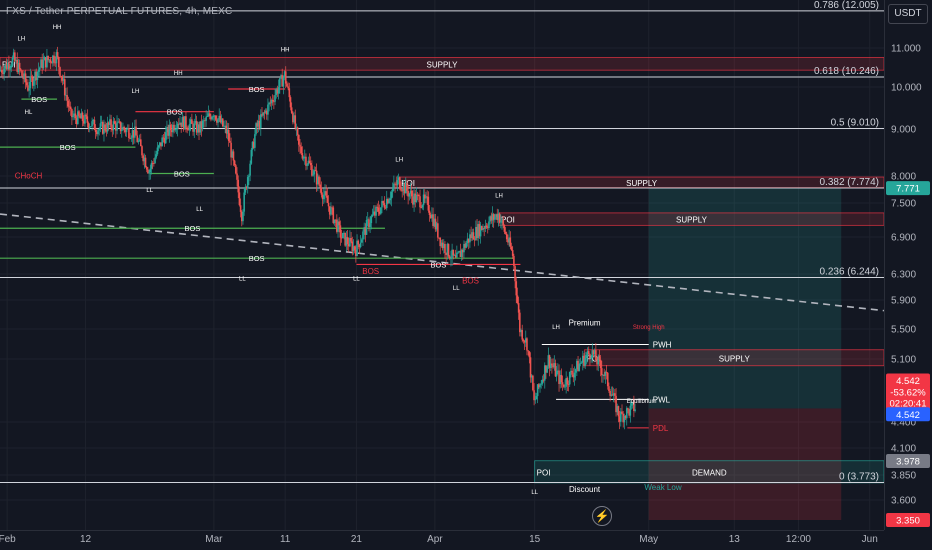 The image size is (932, 550). Describe the element at coordinates (908, 415) in the screenshot. I see `price-label-text: 4.542` at that location.